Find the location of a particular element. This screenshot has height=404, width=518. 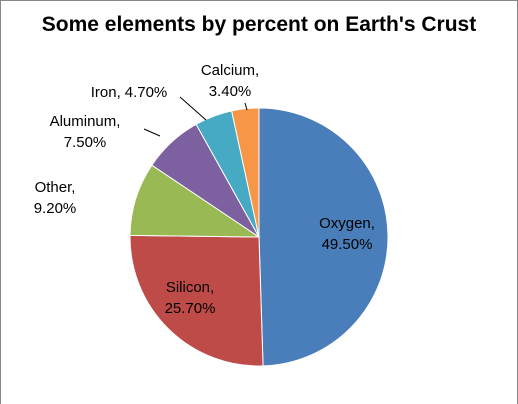

label-category: Iron, is located at coordinates (106, 92).